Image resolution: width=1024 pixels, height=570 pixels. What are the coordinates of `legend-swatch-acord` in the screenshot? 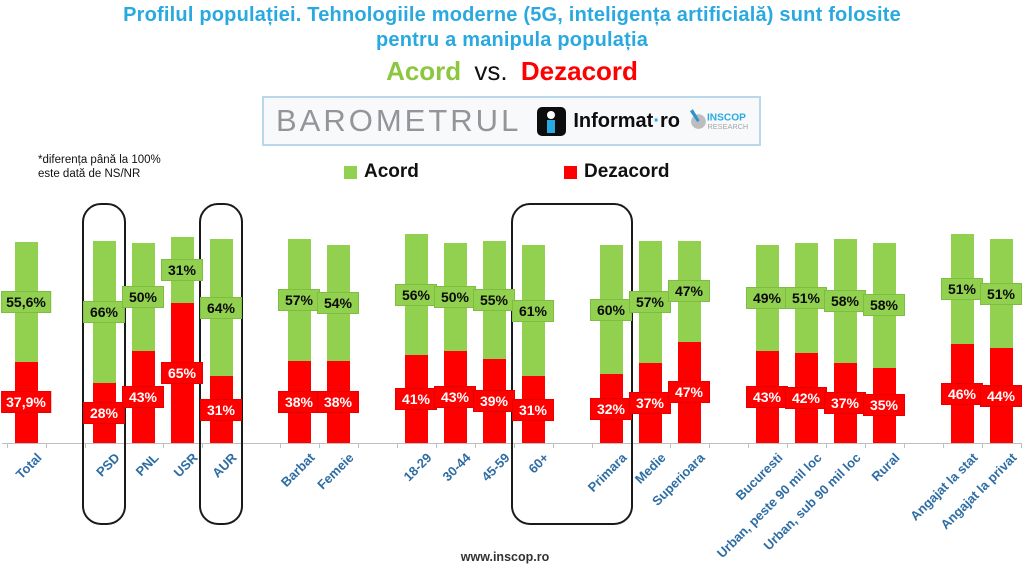 It's located at (350, 172).